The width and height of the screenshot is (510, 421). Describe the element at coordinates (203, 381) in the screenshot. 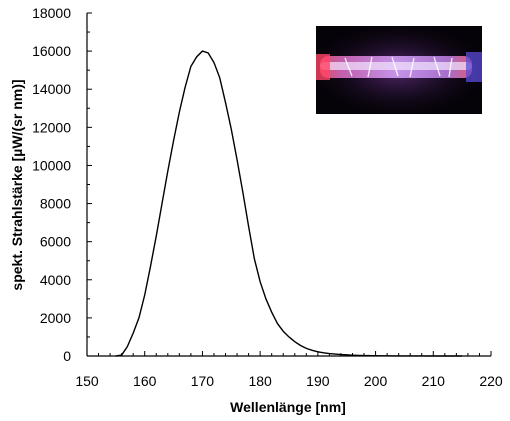

I see `x-tick-label: 170` at that location.